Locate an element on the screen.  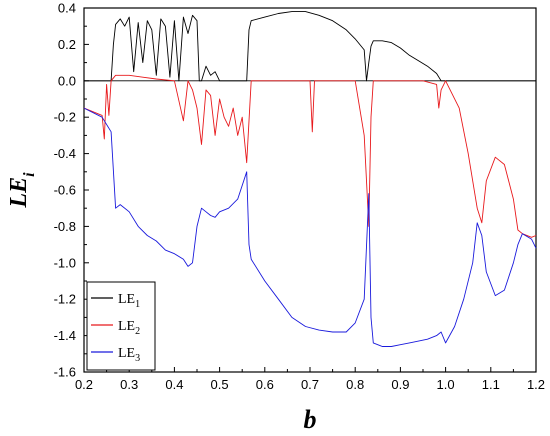
x-tick-label: 1.0 is located at coordinates (446, 384).